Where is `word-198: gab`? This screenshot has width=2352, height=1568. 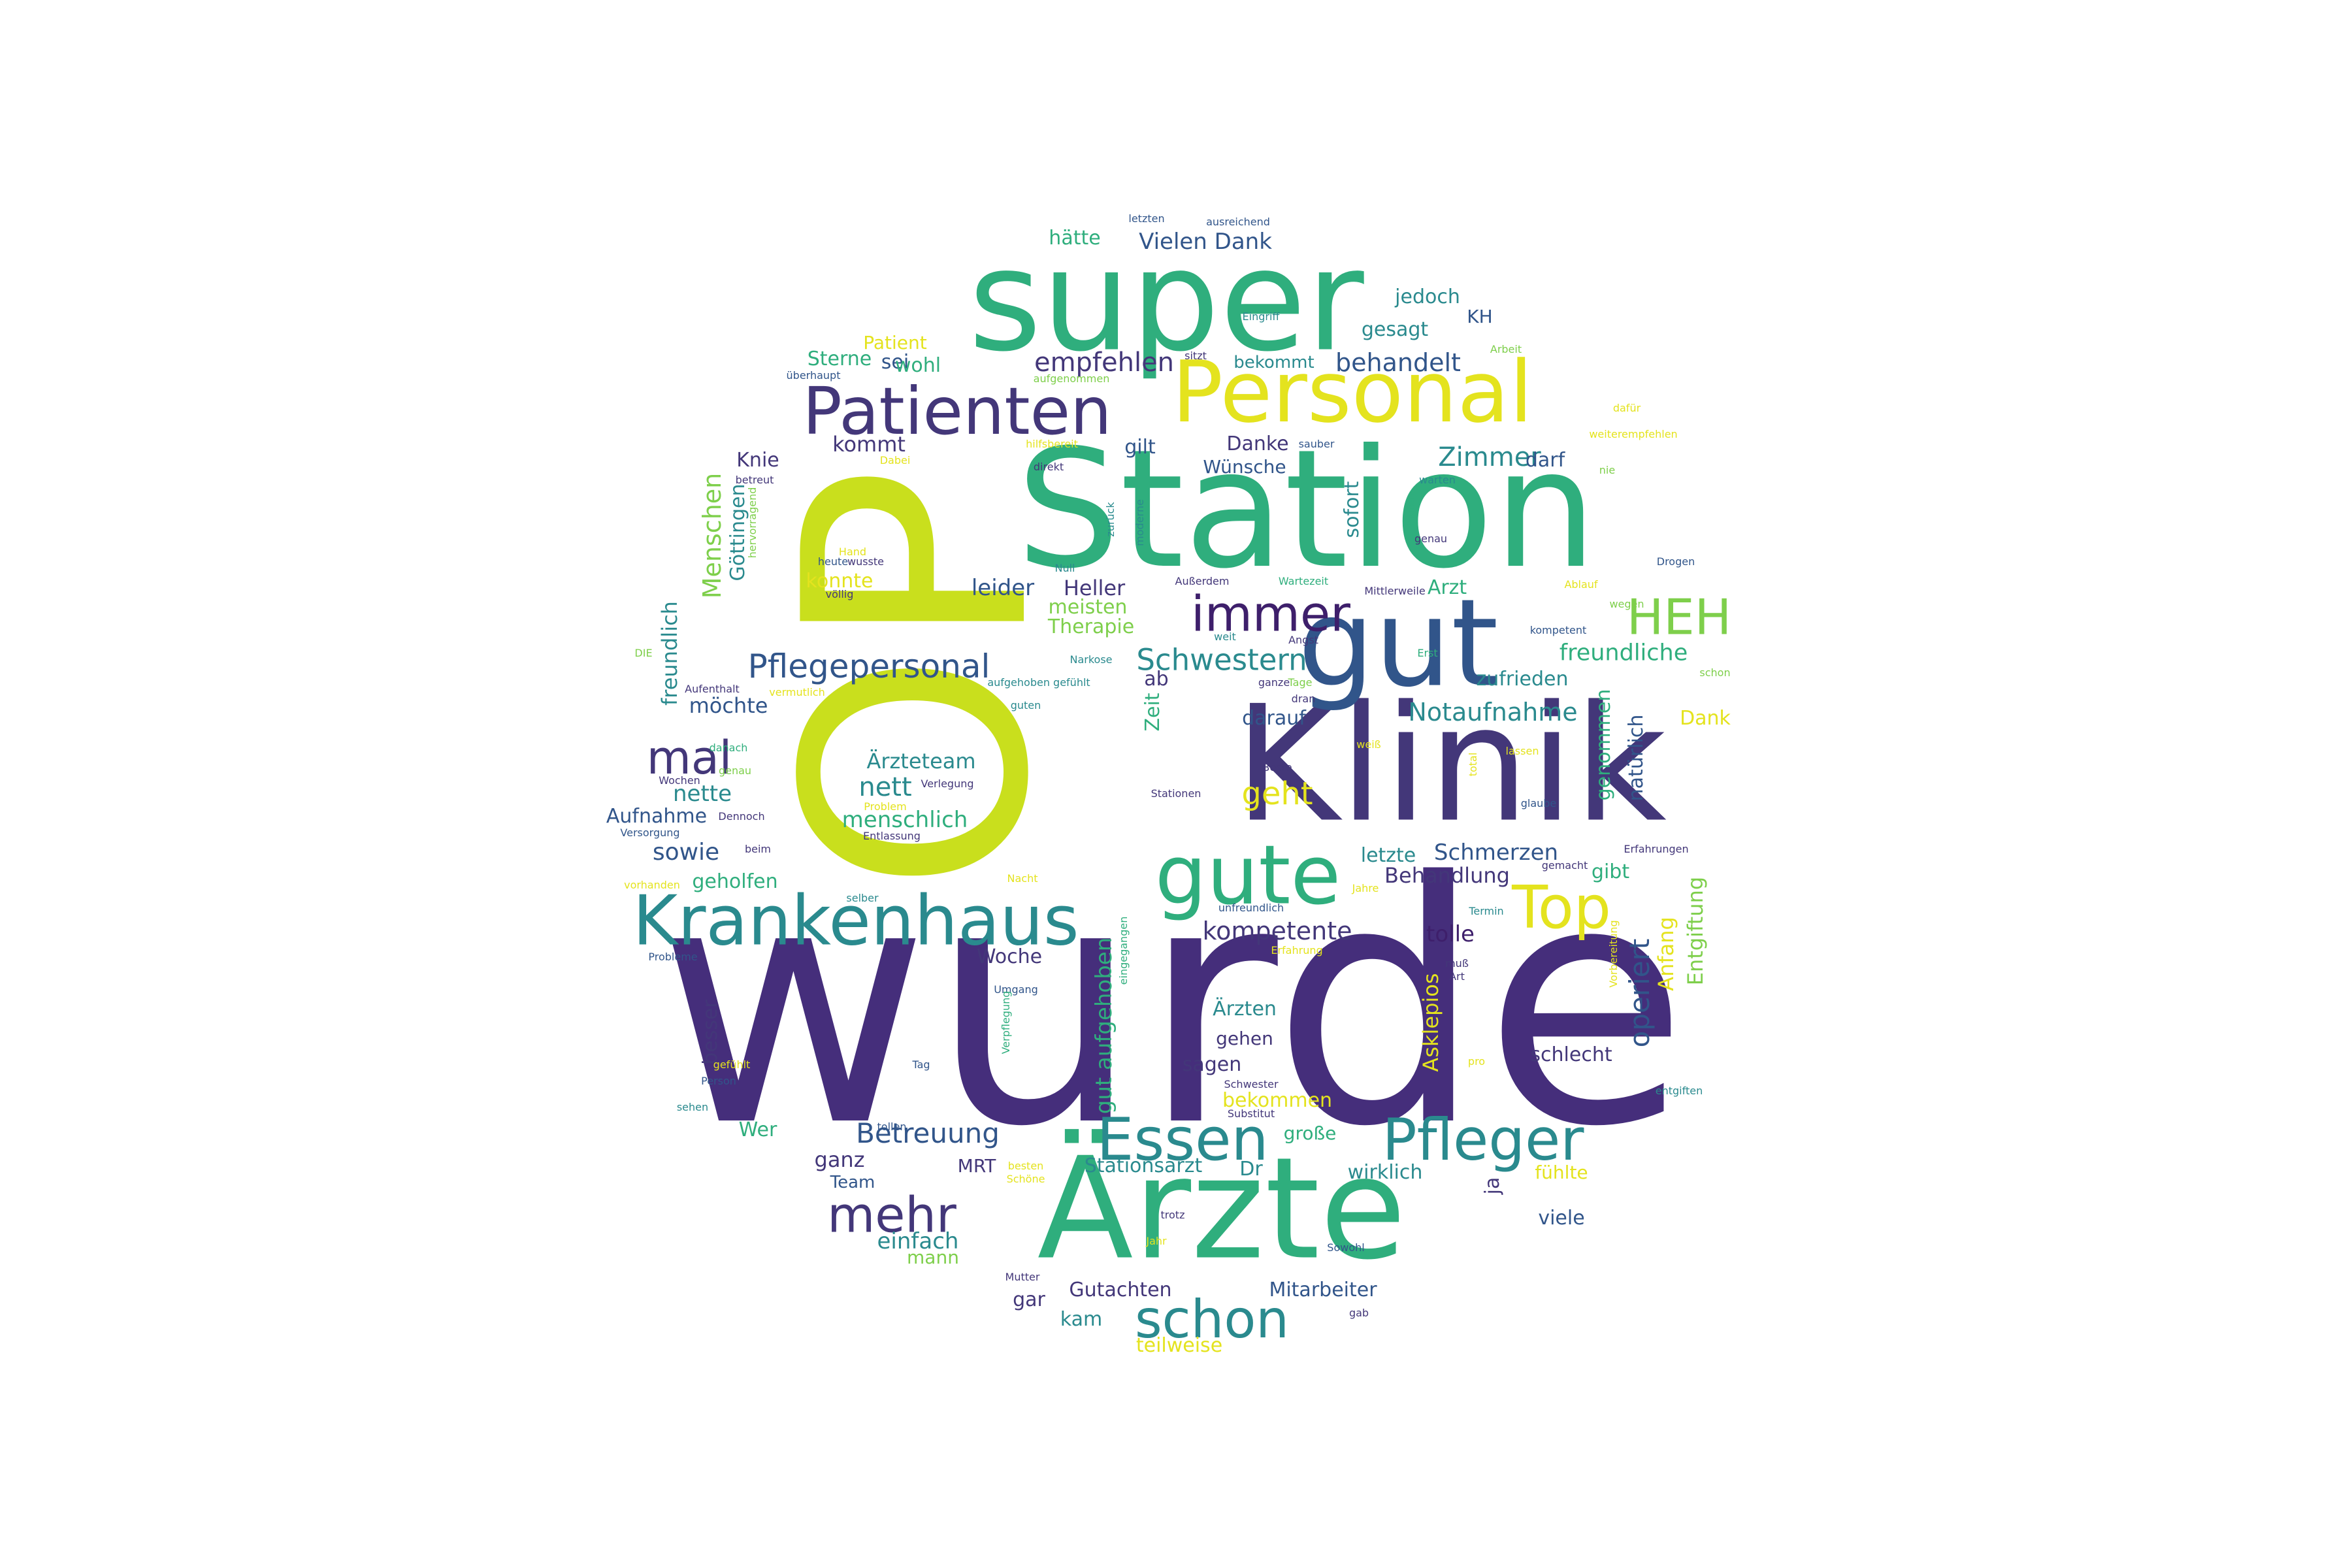
word-198: gab is located at coordinates (1358, 1313).